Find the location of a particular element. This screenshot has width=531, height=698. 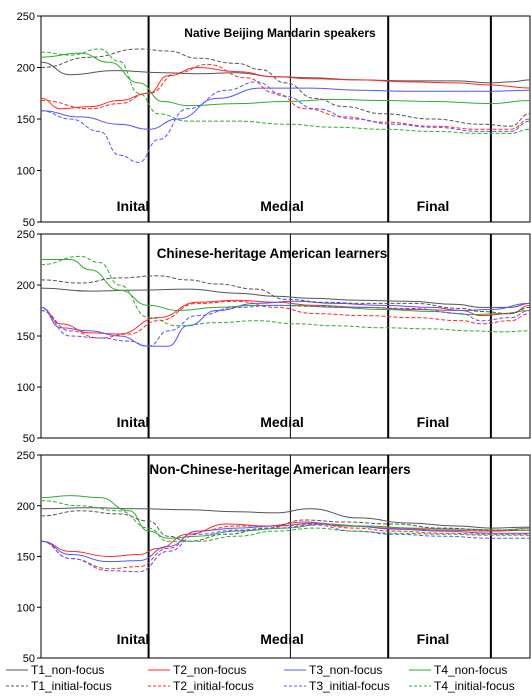

legend-label: T2_initial-focus is located at coordinates (213, 686).